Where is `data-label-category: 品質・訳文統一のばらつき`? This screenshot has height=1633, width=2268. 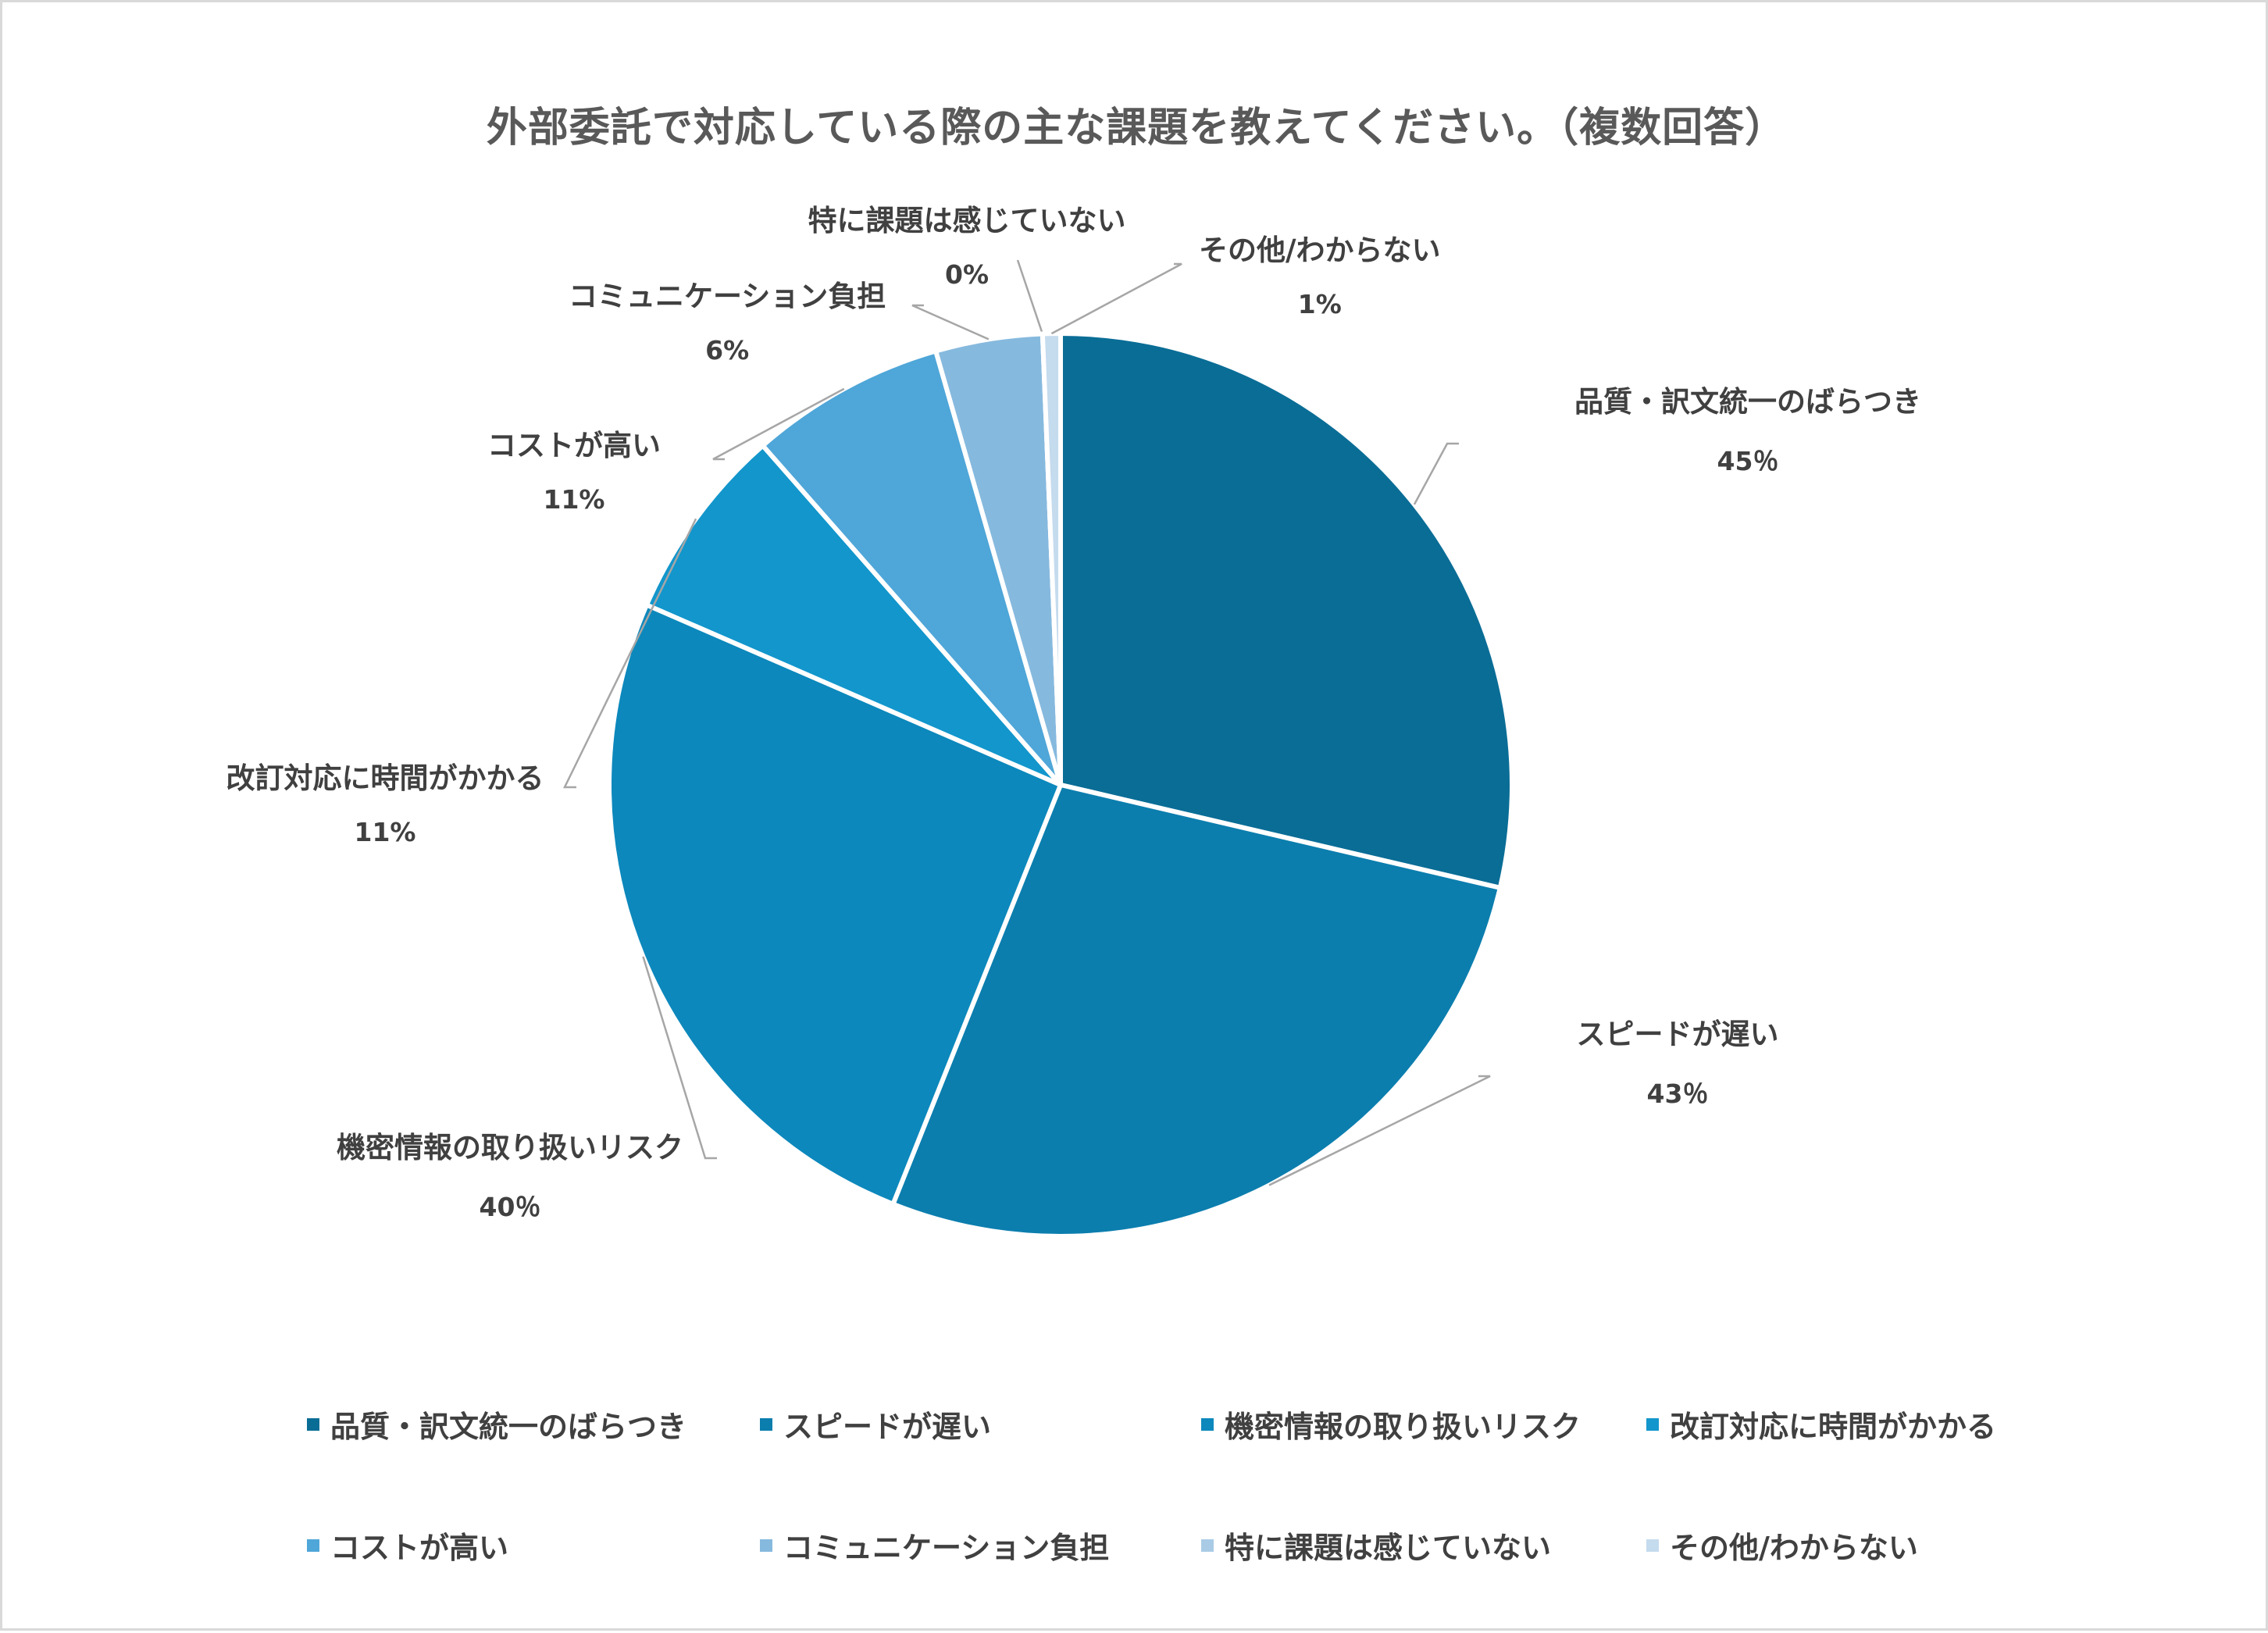 data-label-category: 品質・訳文統一のばらつき is located at coordinates (1747, 402).